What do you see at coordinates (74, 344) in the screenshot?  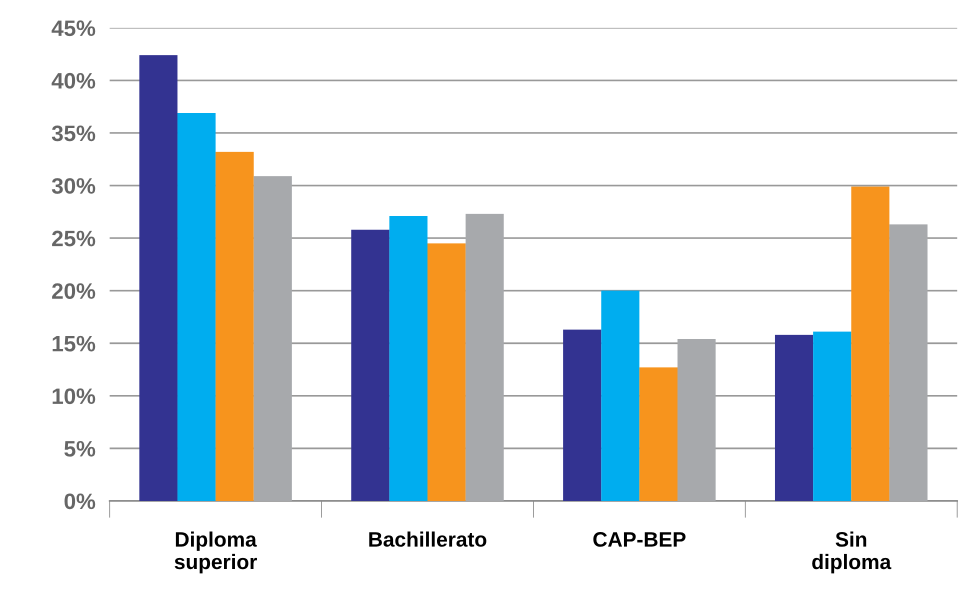 I see `y-tick-label: 15%` at bounding box center [74, 344].